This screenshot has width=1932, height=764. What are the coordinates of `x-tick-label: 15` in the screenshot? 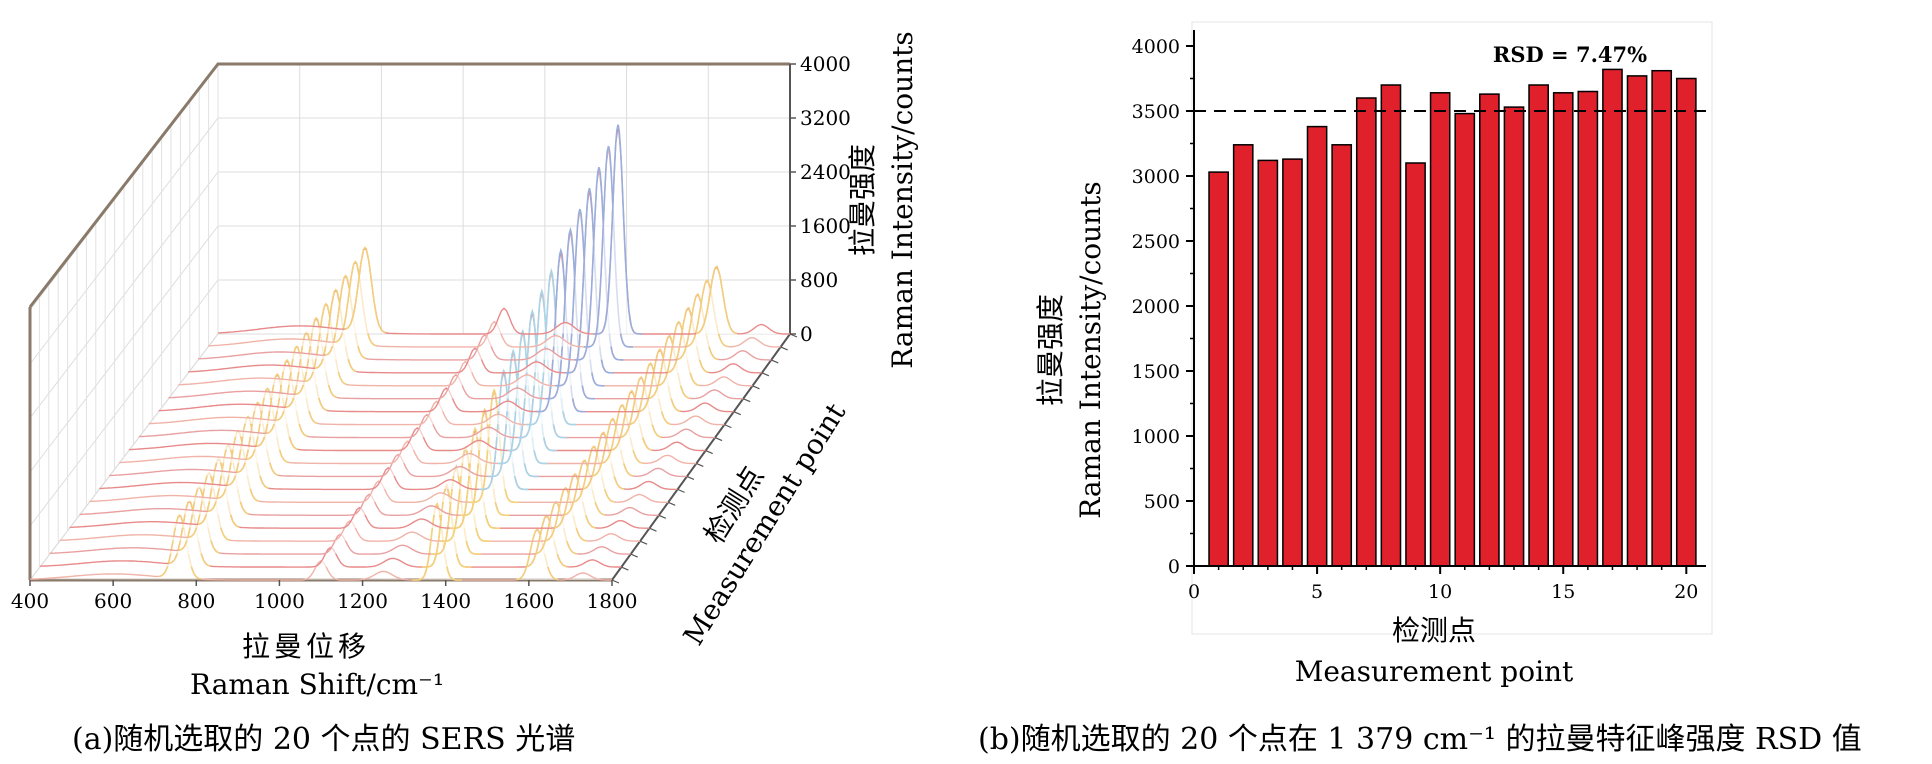 It's located at (1563, 592).